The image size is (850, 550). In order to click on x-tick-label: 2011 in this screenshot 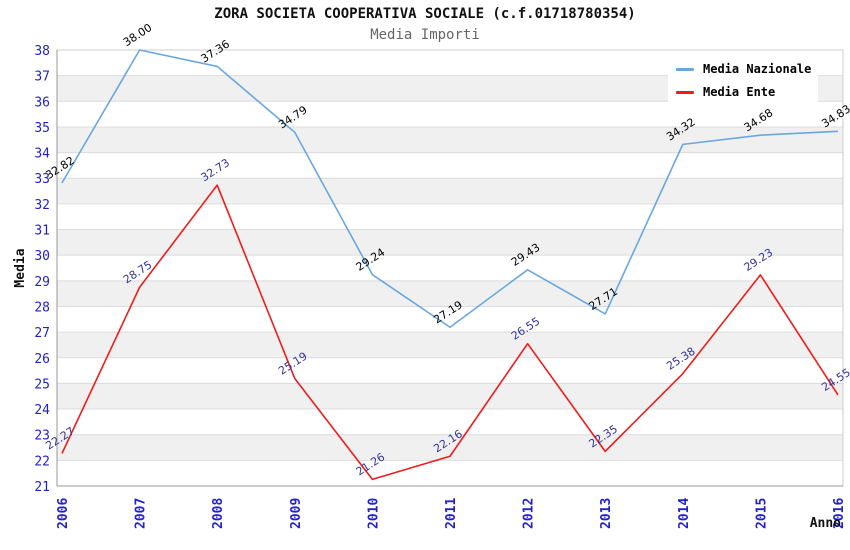, I will do `click(451, 513)`.